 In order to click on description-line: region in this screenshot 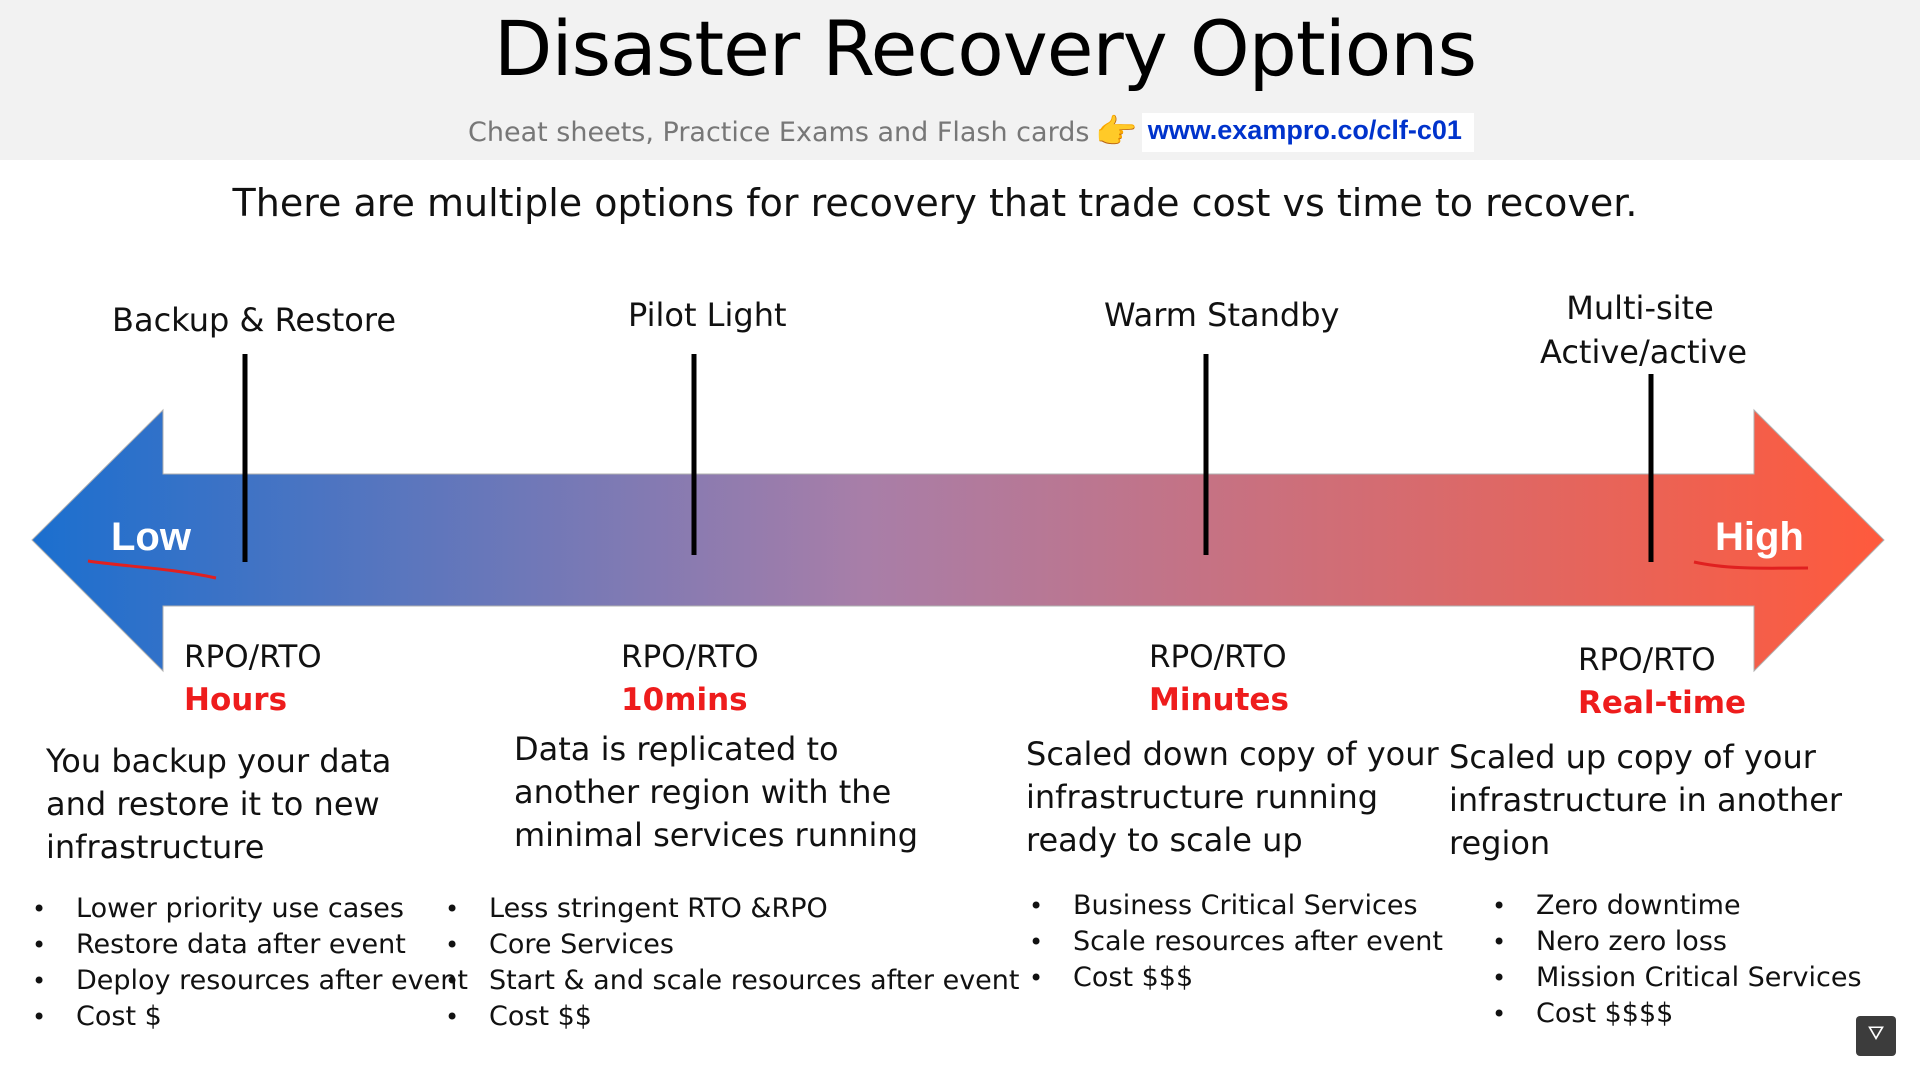, I will do `click(1500, 843)`.